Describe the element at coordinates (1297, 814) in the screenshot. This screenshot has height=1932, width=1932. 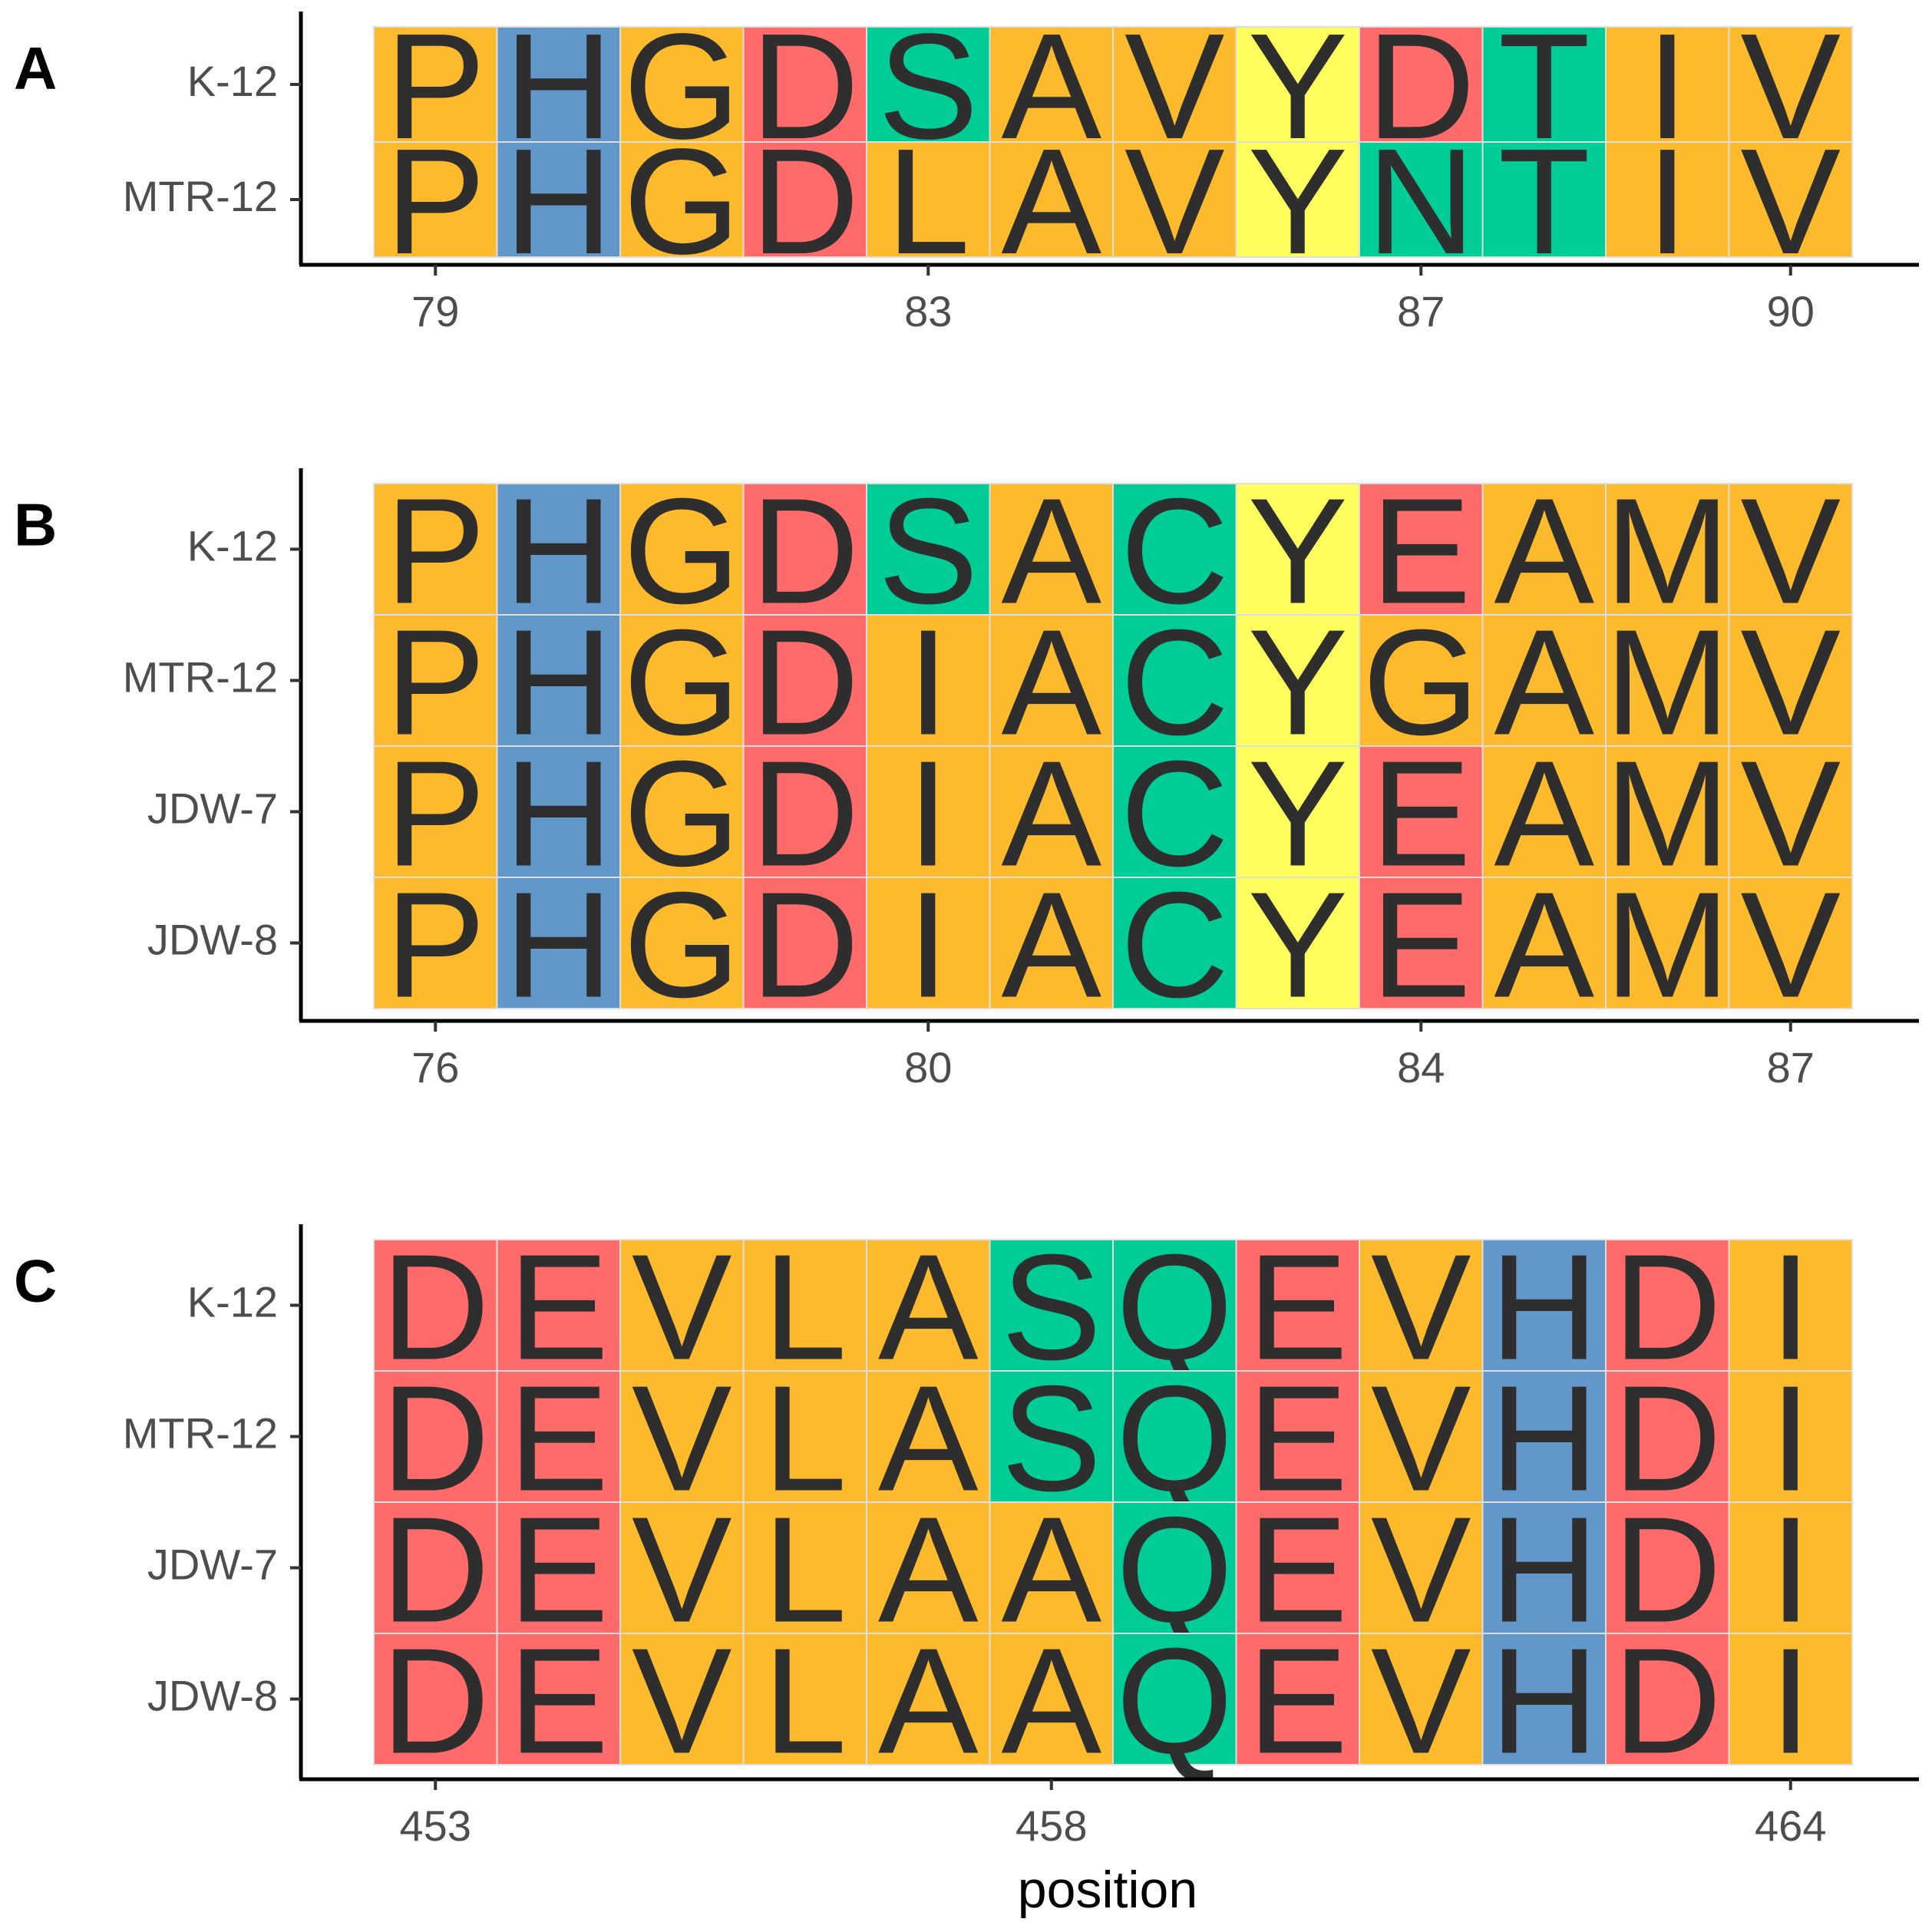
I see `residue-letter: Y` at that location.